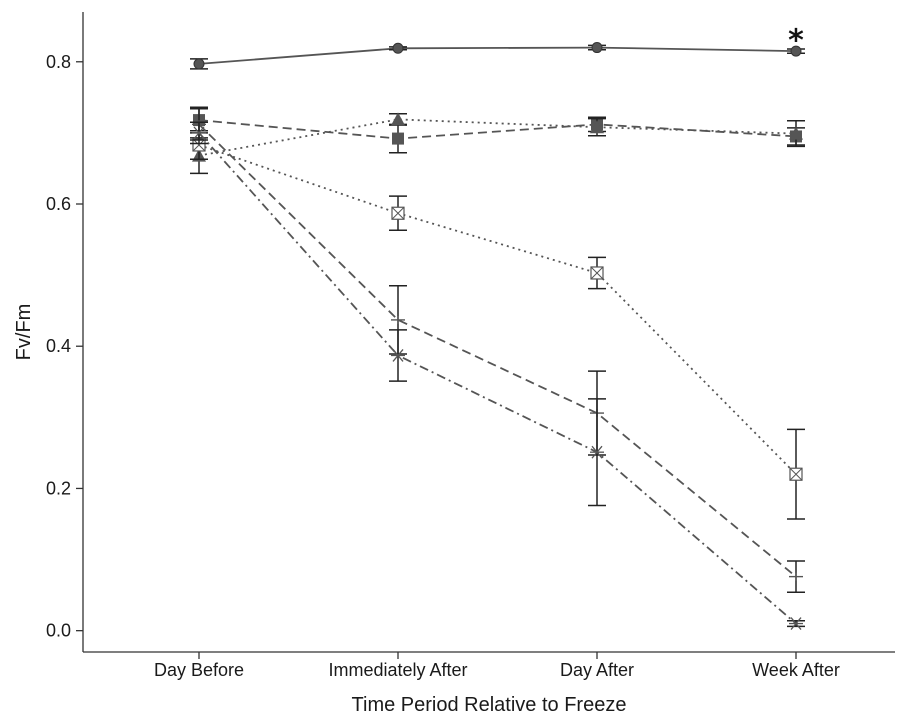 The width and height of the screenshot is (907, 719). Describe the element at coordinates (58, 62) in the screenshot. I see `y-tick-label: 0.8` at that location.